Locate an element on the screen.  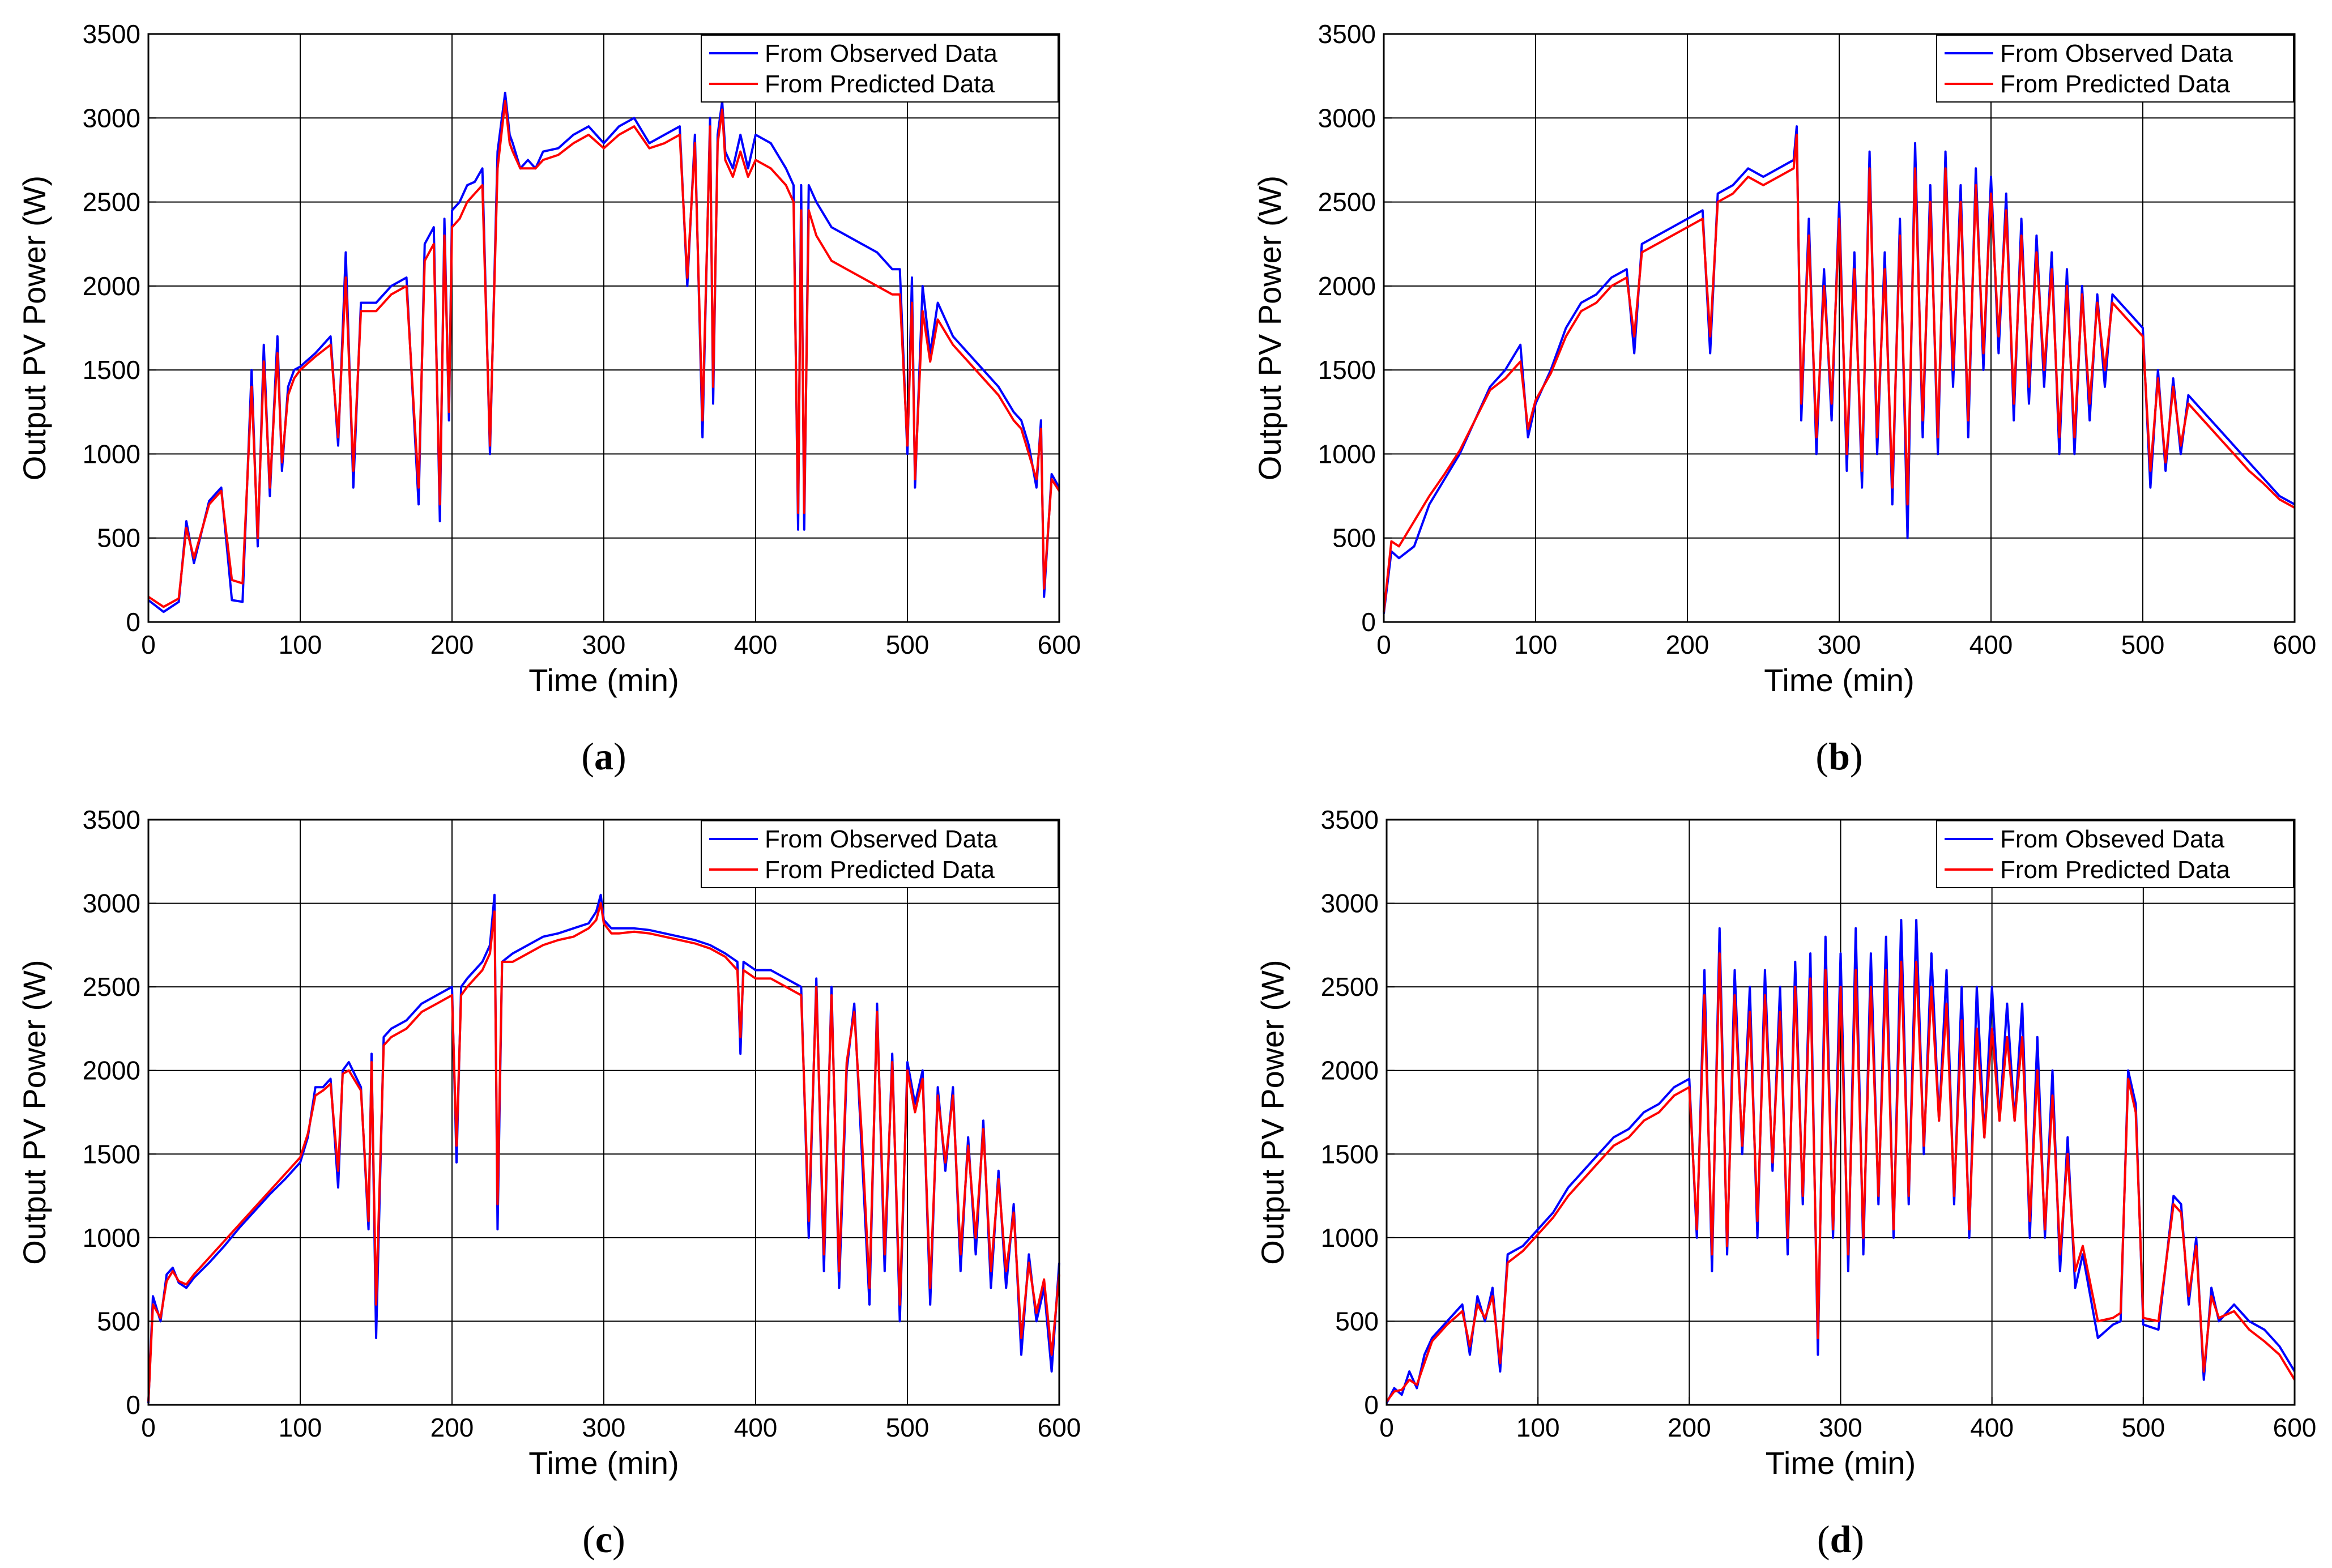
grid-a is located at coordinates (604, 328).